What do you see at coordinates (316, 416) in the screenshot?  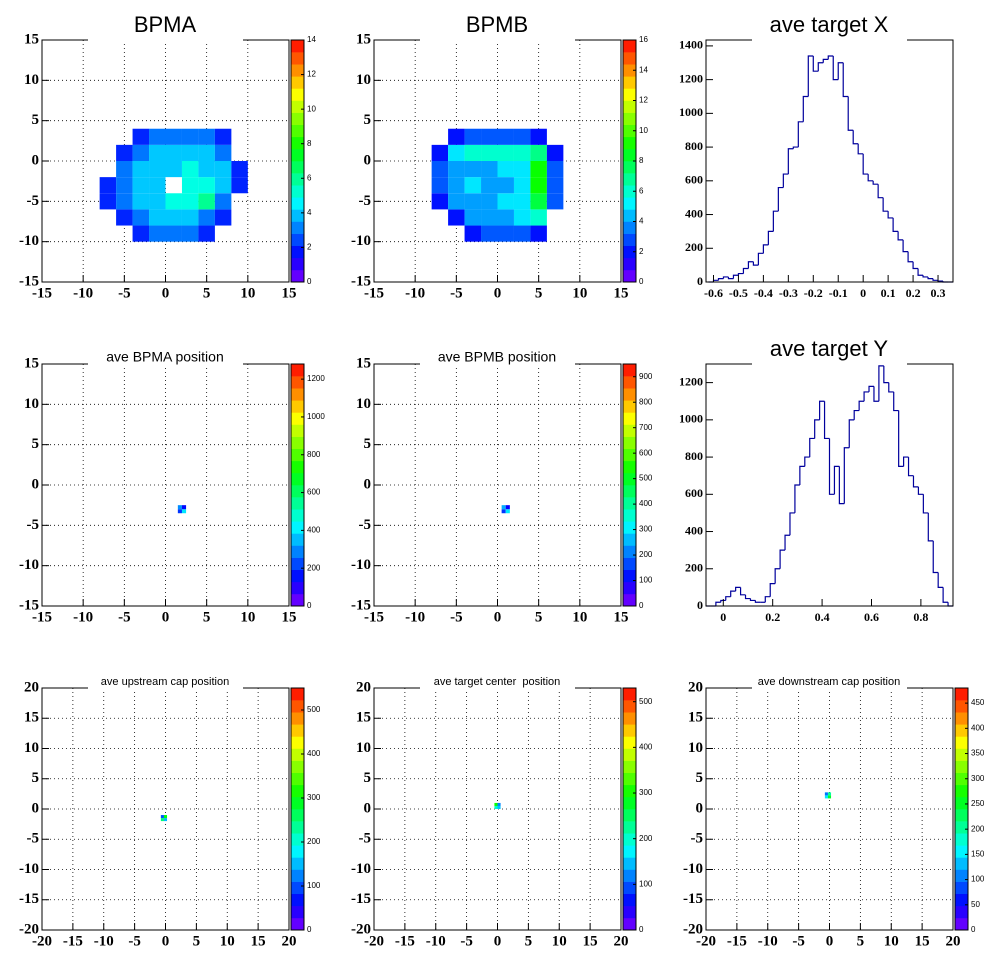 I see `palette-tick-label: 1000` at bounding box center [316, 416].